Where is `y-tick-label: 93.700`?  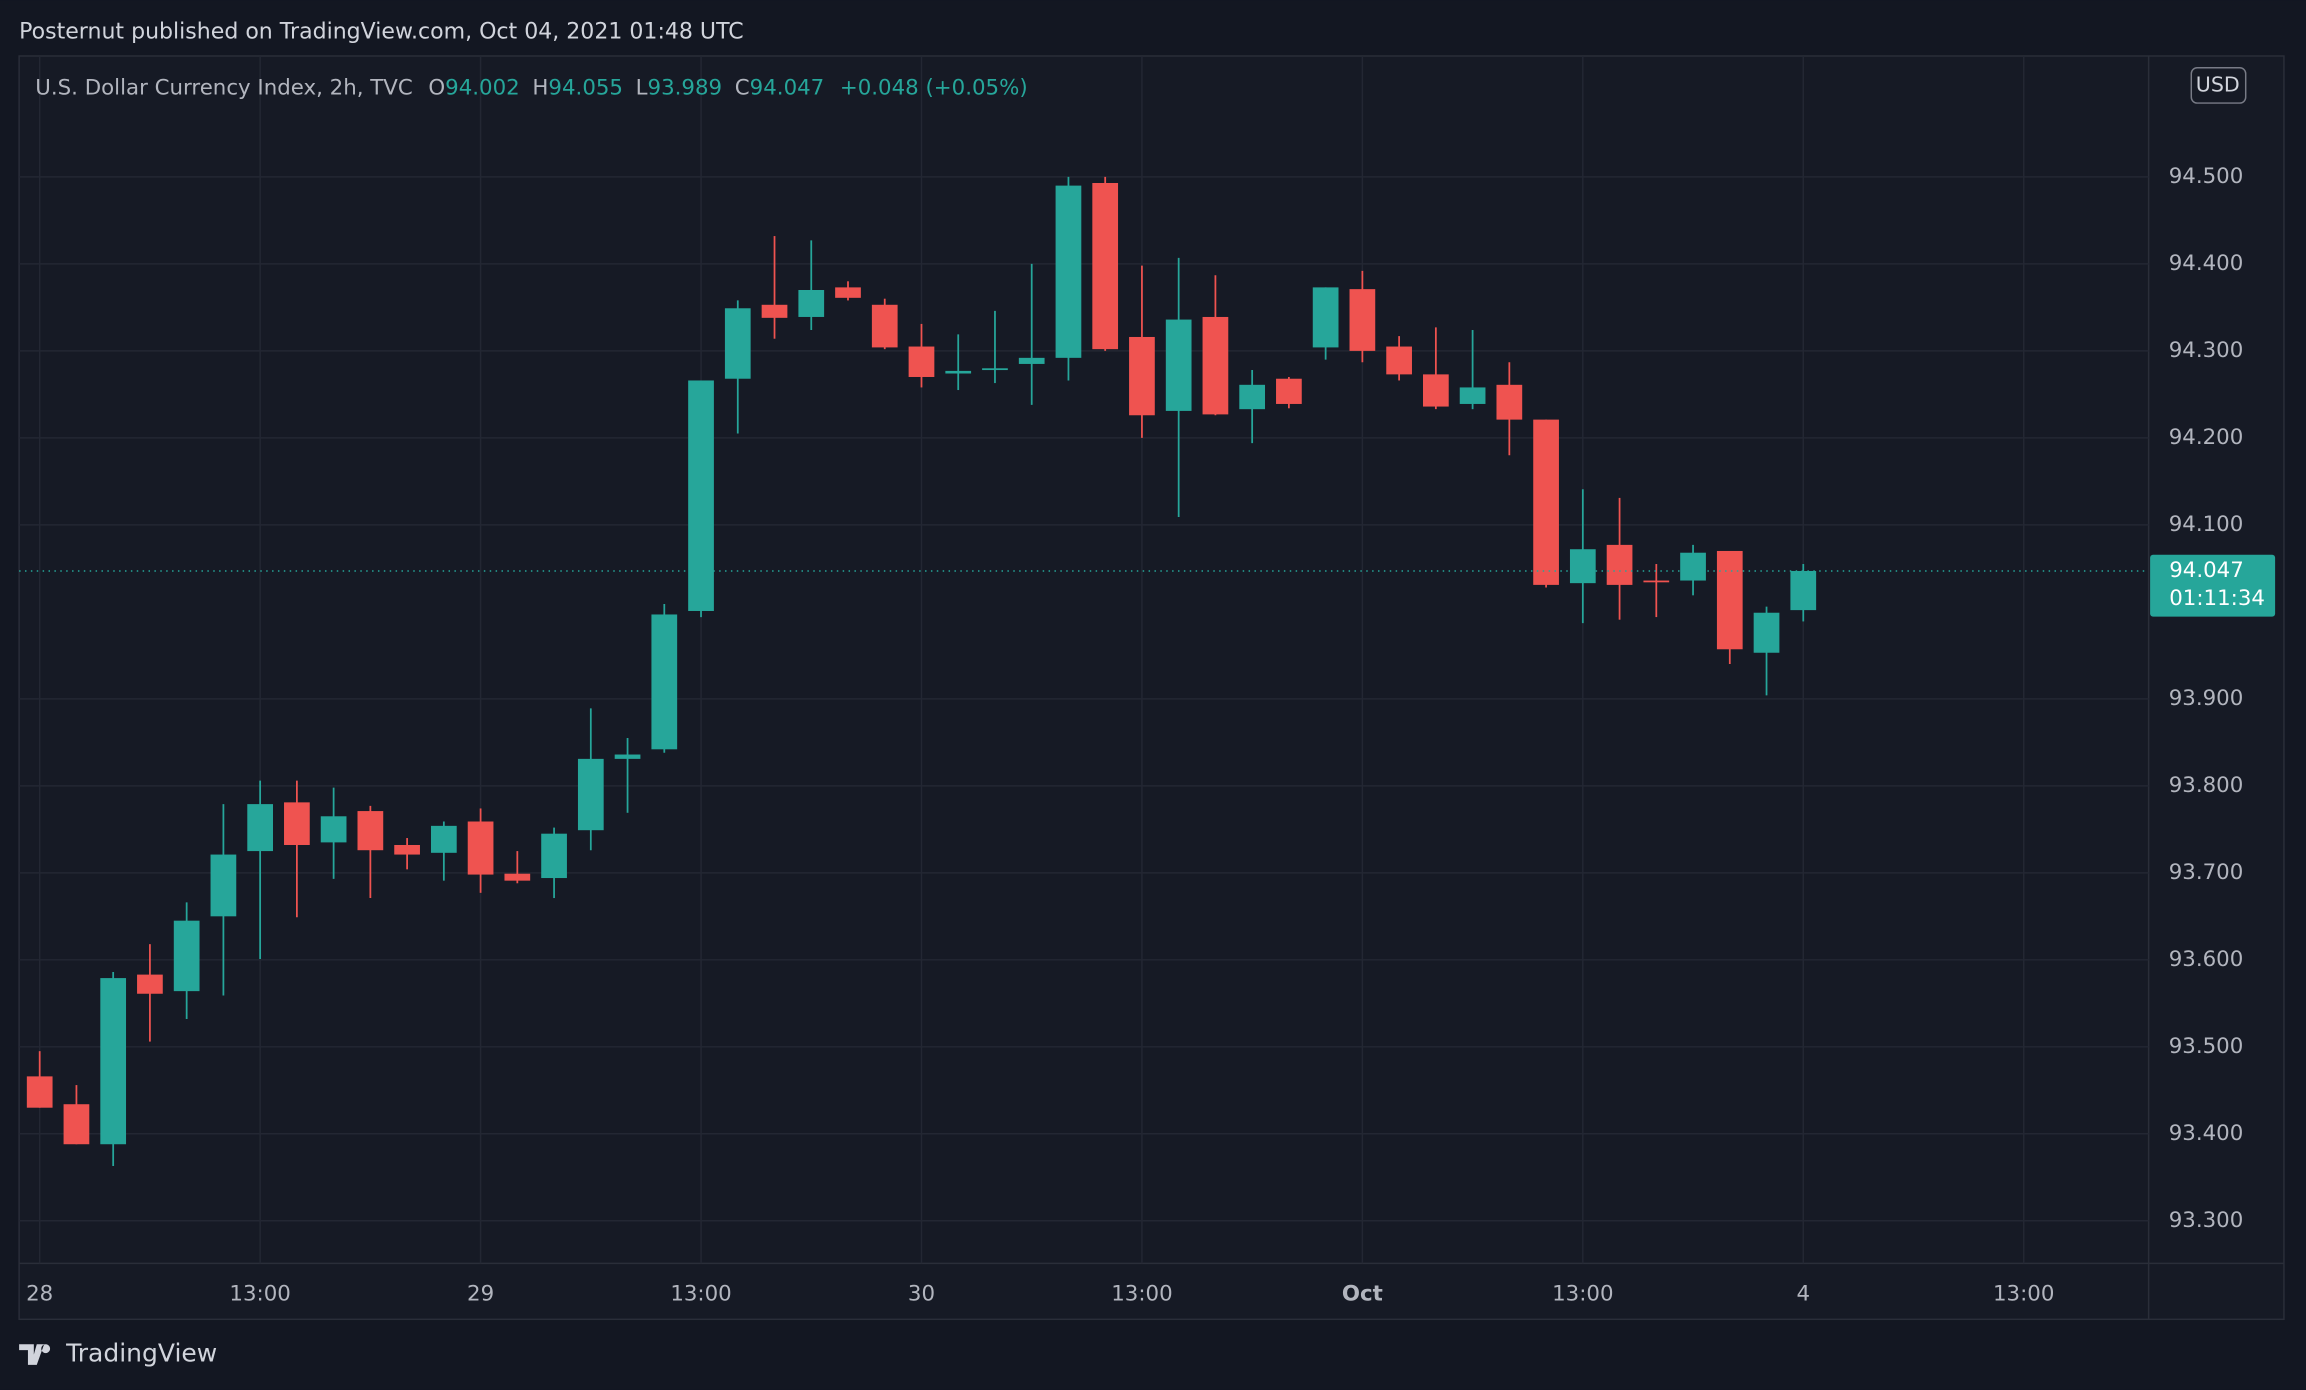 y-tick-label: 93.700 is located at coordinates (2206, 872).